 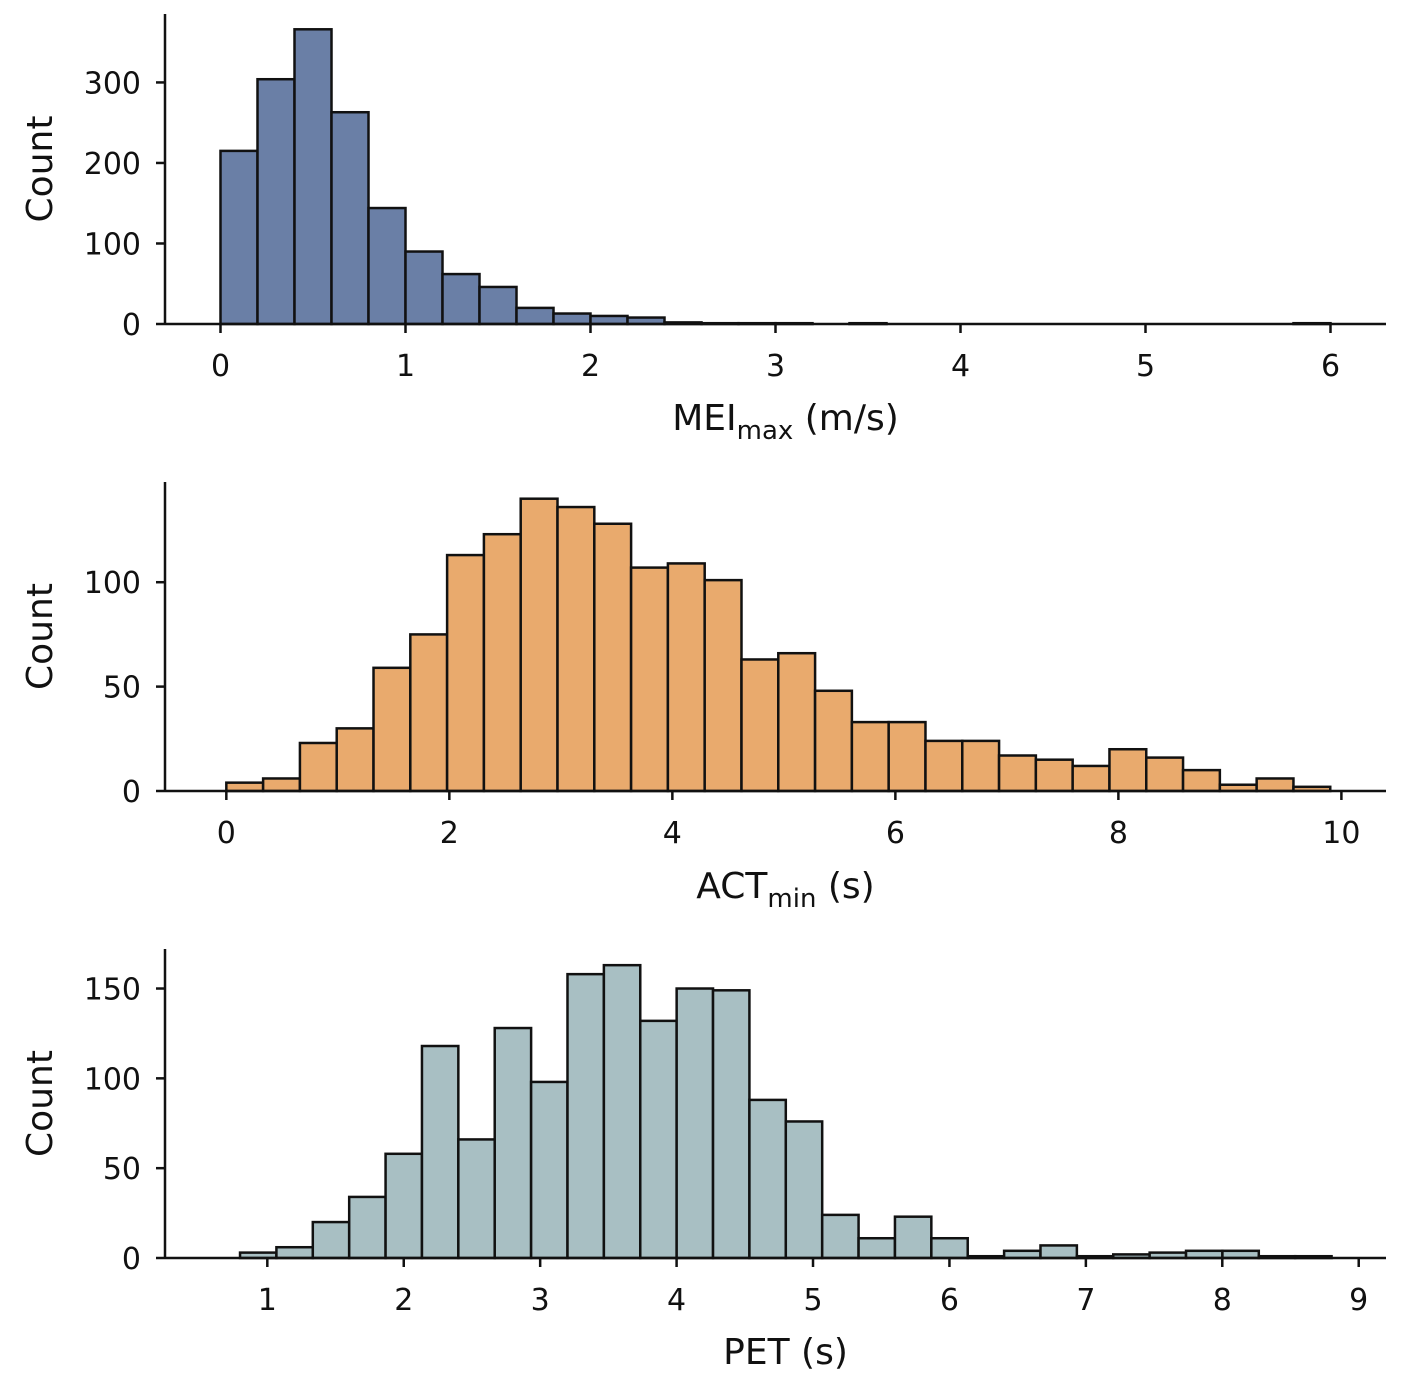 I want to click on x-tick-label: 7, so click(x=1085, y=1300).